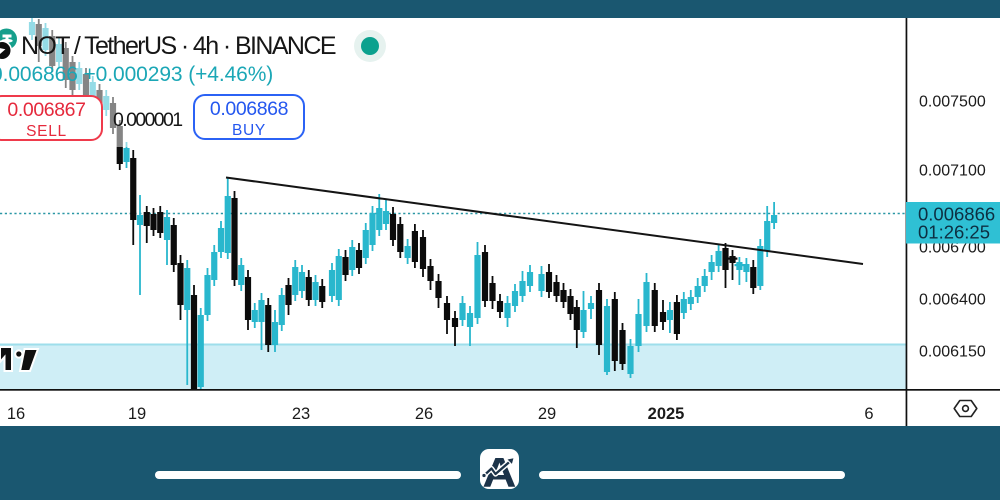 Image resolution: width=1000 pixels, height=500 pixels. What do you see at coordinates (952, 171) in the screenshot?
I see `svg-text: 0.007100` at bounding box center [952, 171].